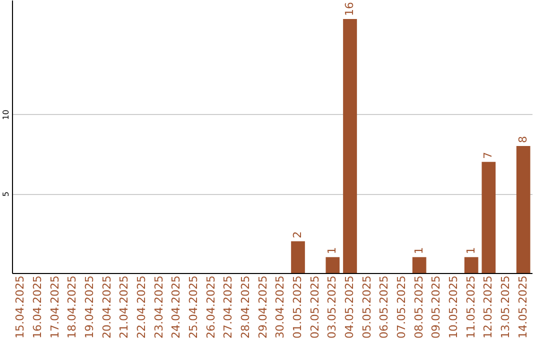 This screenshot has height=340, width=540. What do you see at coordinates (107, 307) in the screenshot?
I see `x-tick-label: 20.04.2025` at bounding box center [107, 307].